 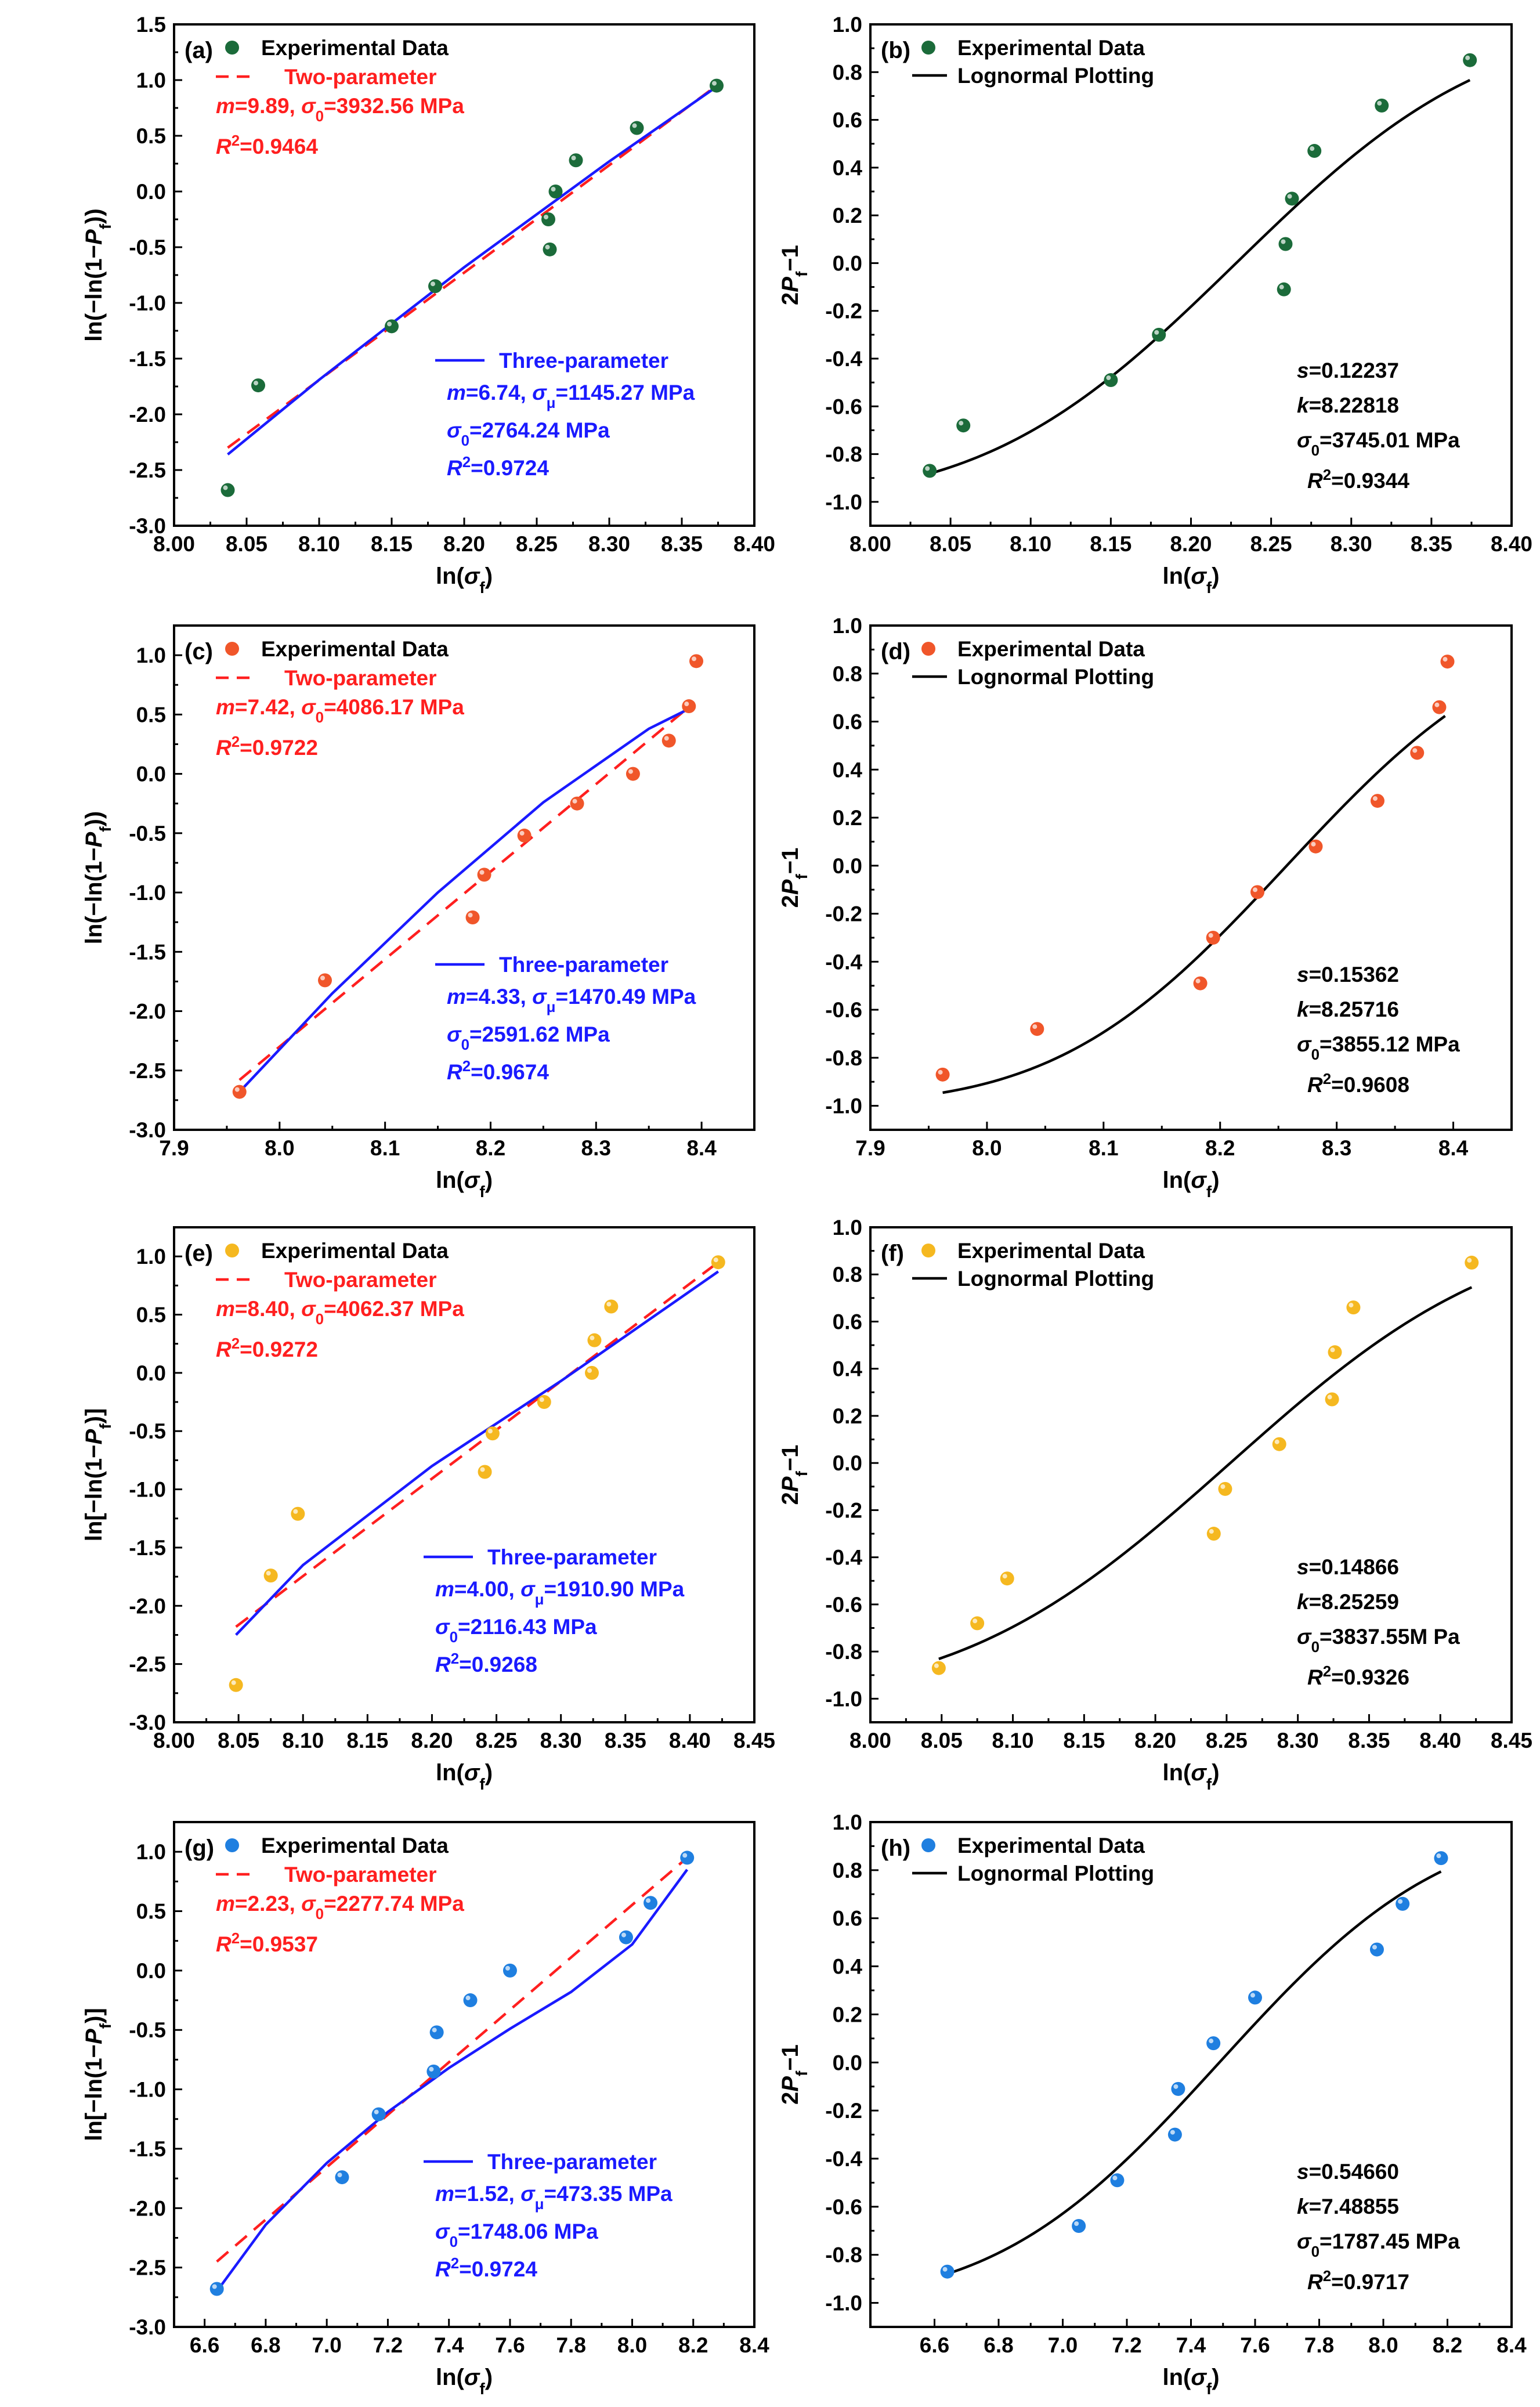 What do you see at coordinates (583, 965) in the screenshot?
I see `legend-three-parameter: Three-parameter` at bounding box center [583, 965].